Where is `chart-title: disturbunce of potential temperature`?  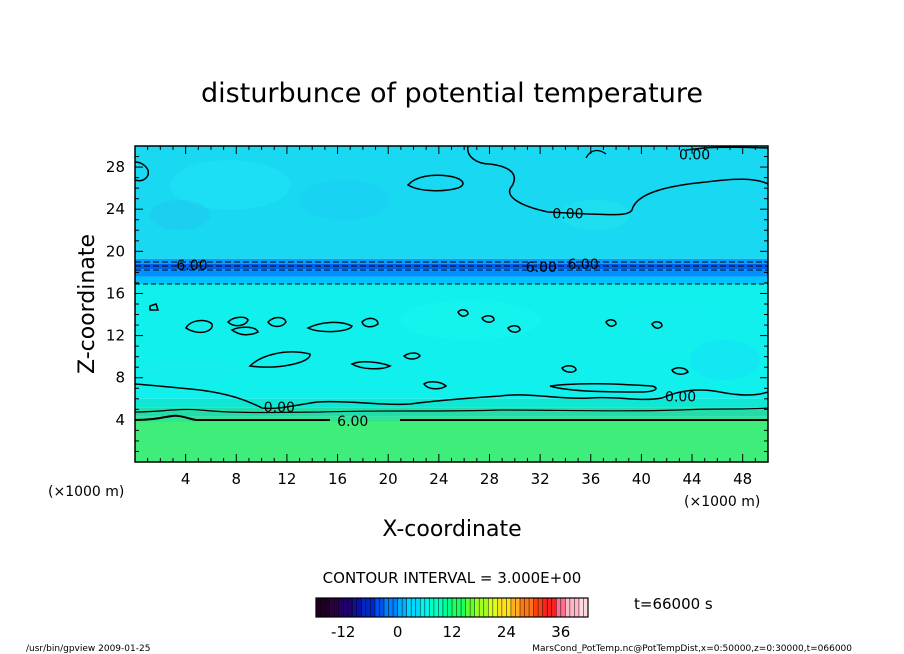 chart-title: disturbunce of potential temperature is located at coordinates (452, 93).